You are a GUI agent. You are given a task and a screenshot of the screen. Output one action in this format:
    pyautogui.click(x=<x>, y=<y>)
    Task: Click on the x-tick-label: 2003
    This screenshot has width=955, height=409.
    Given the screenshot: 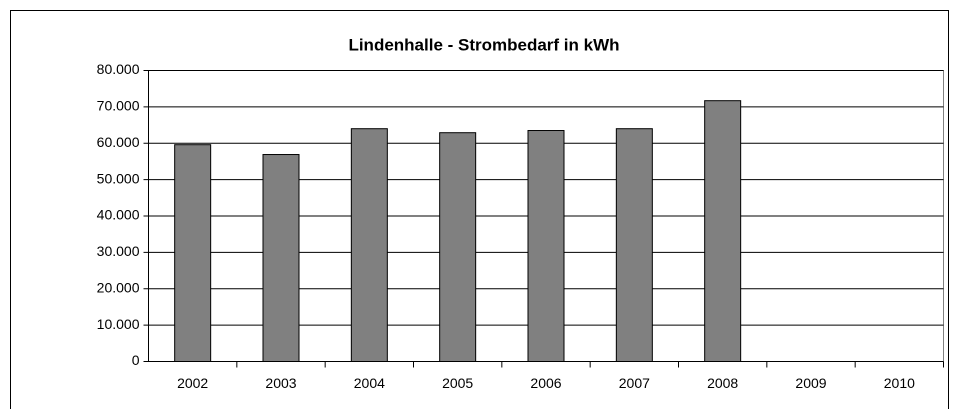 What is the action you would take?
    pyautogui.click(x=280, y=383)
    